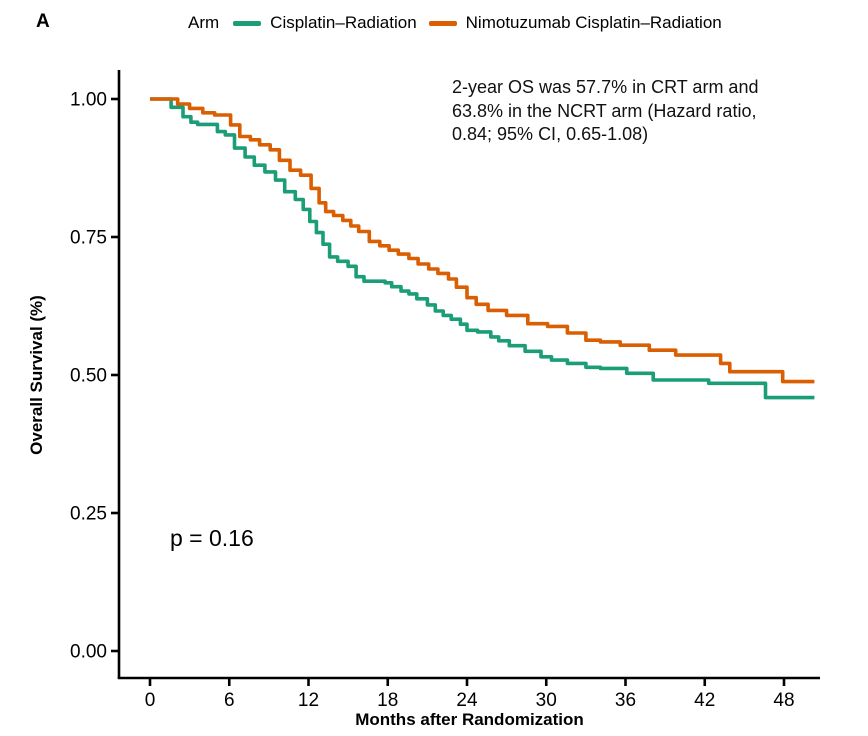  I want to click on p-value-text: p = 0.16, so click(212, 538).